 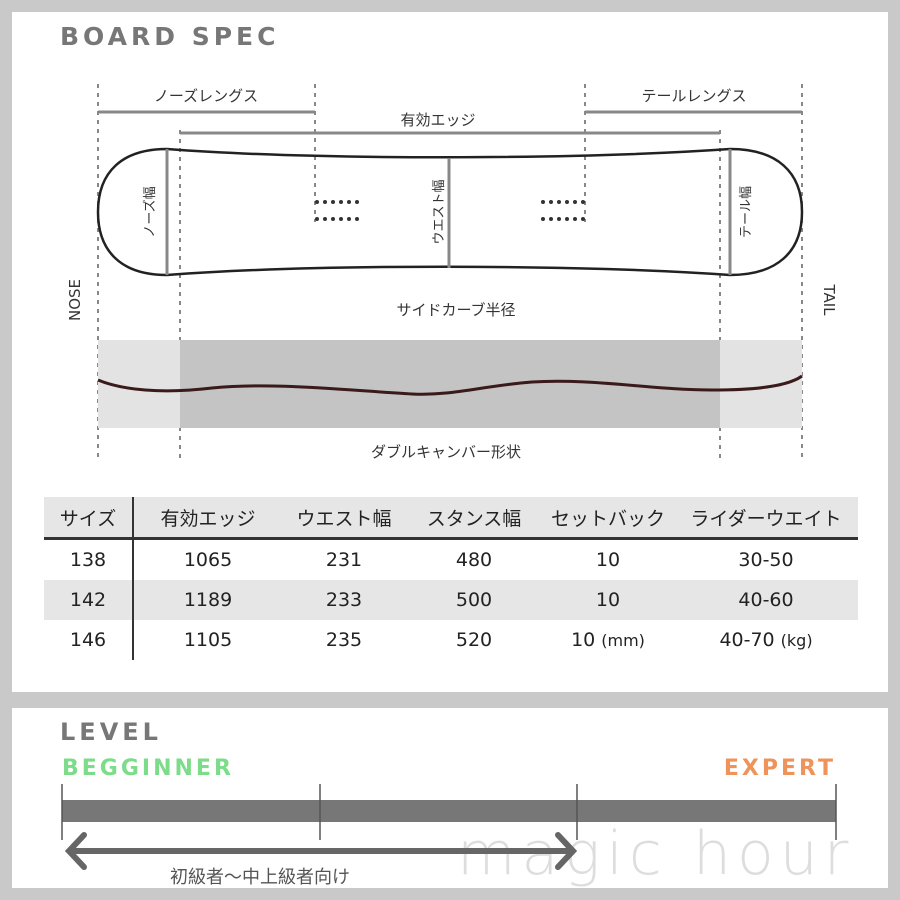 I want to click on table-header-row: サイズ 有効エッジ ウエスト幅 スタンス幅 セットバック ライダーウエイト, so click(x=451, y=518).